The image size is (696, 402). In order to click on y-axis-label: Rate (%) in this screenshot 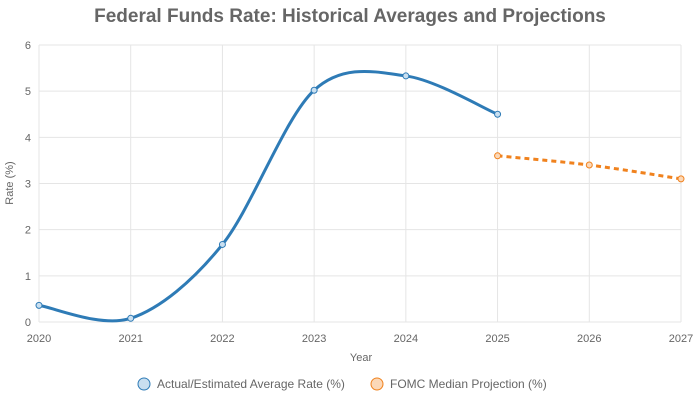, I will do `click(10, 182)`.